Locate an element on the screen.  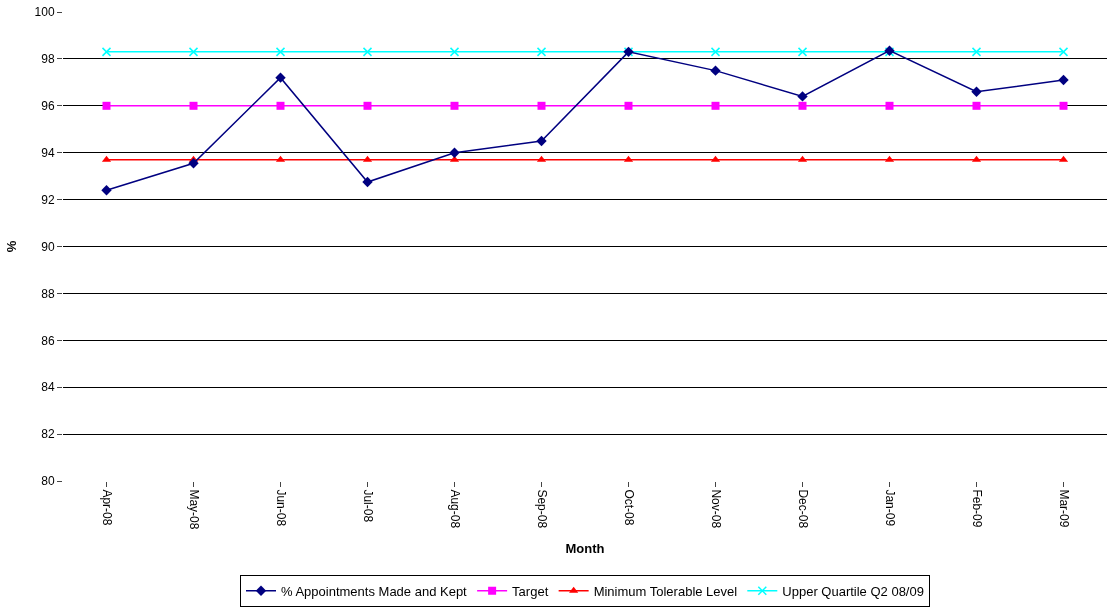
y-tick-label: 96 is located at coordinates (48, 106).